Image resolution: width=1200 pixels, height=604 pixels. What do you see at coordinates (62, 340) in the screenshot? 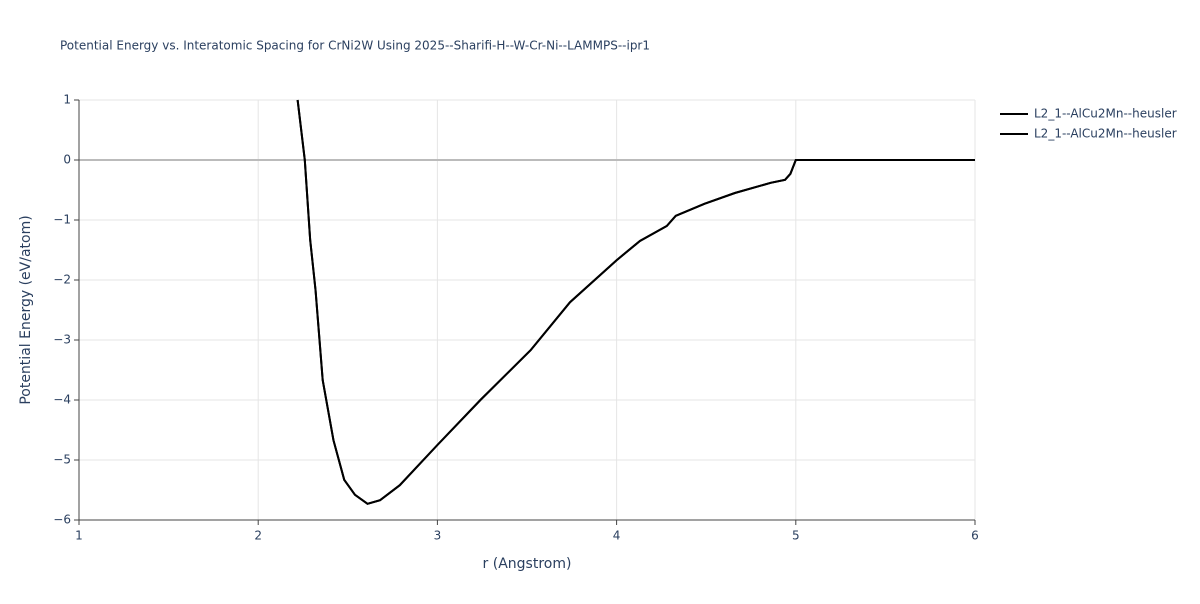
I see `y-tick-label: −3` at bounding box center [62, 340].